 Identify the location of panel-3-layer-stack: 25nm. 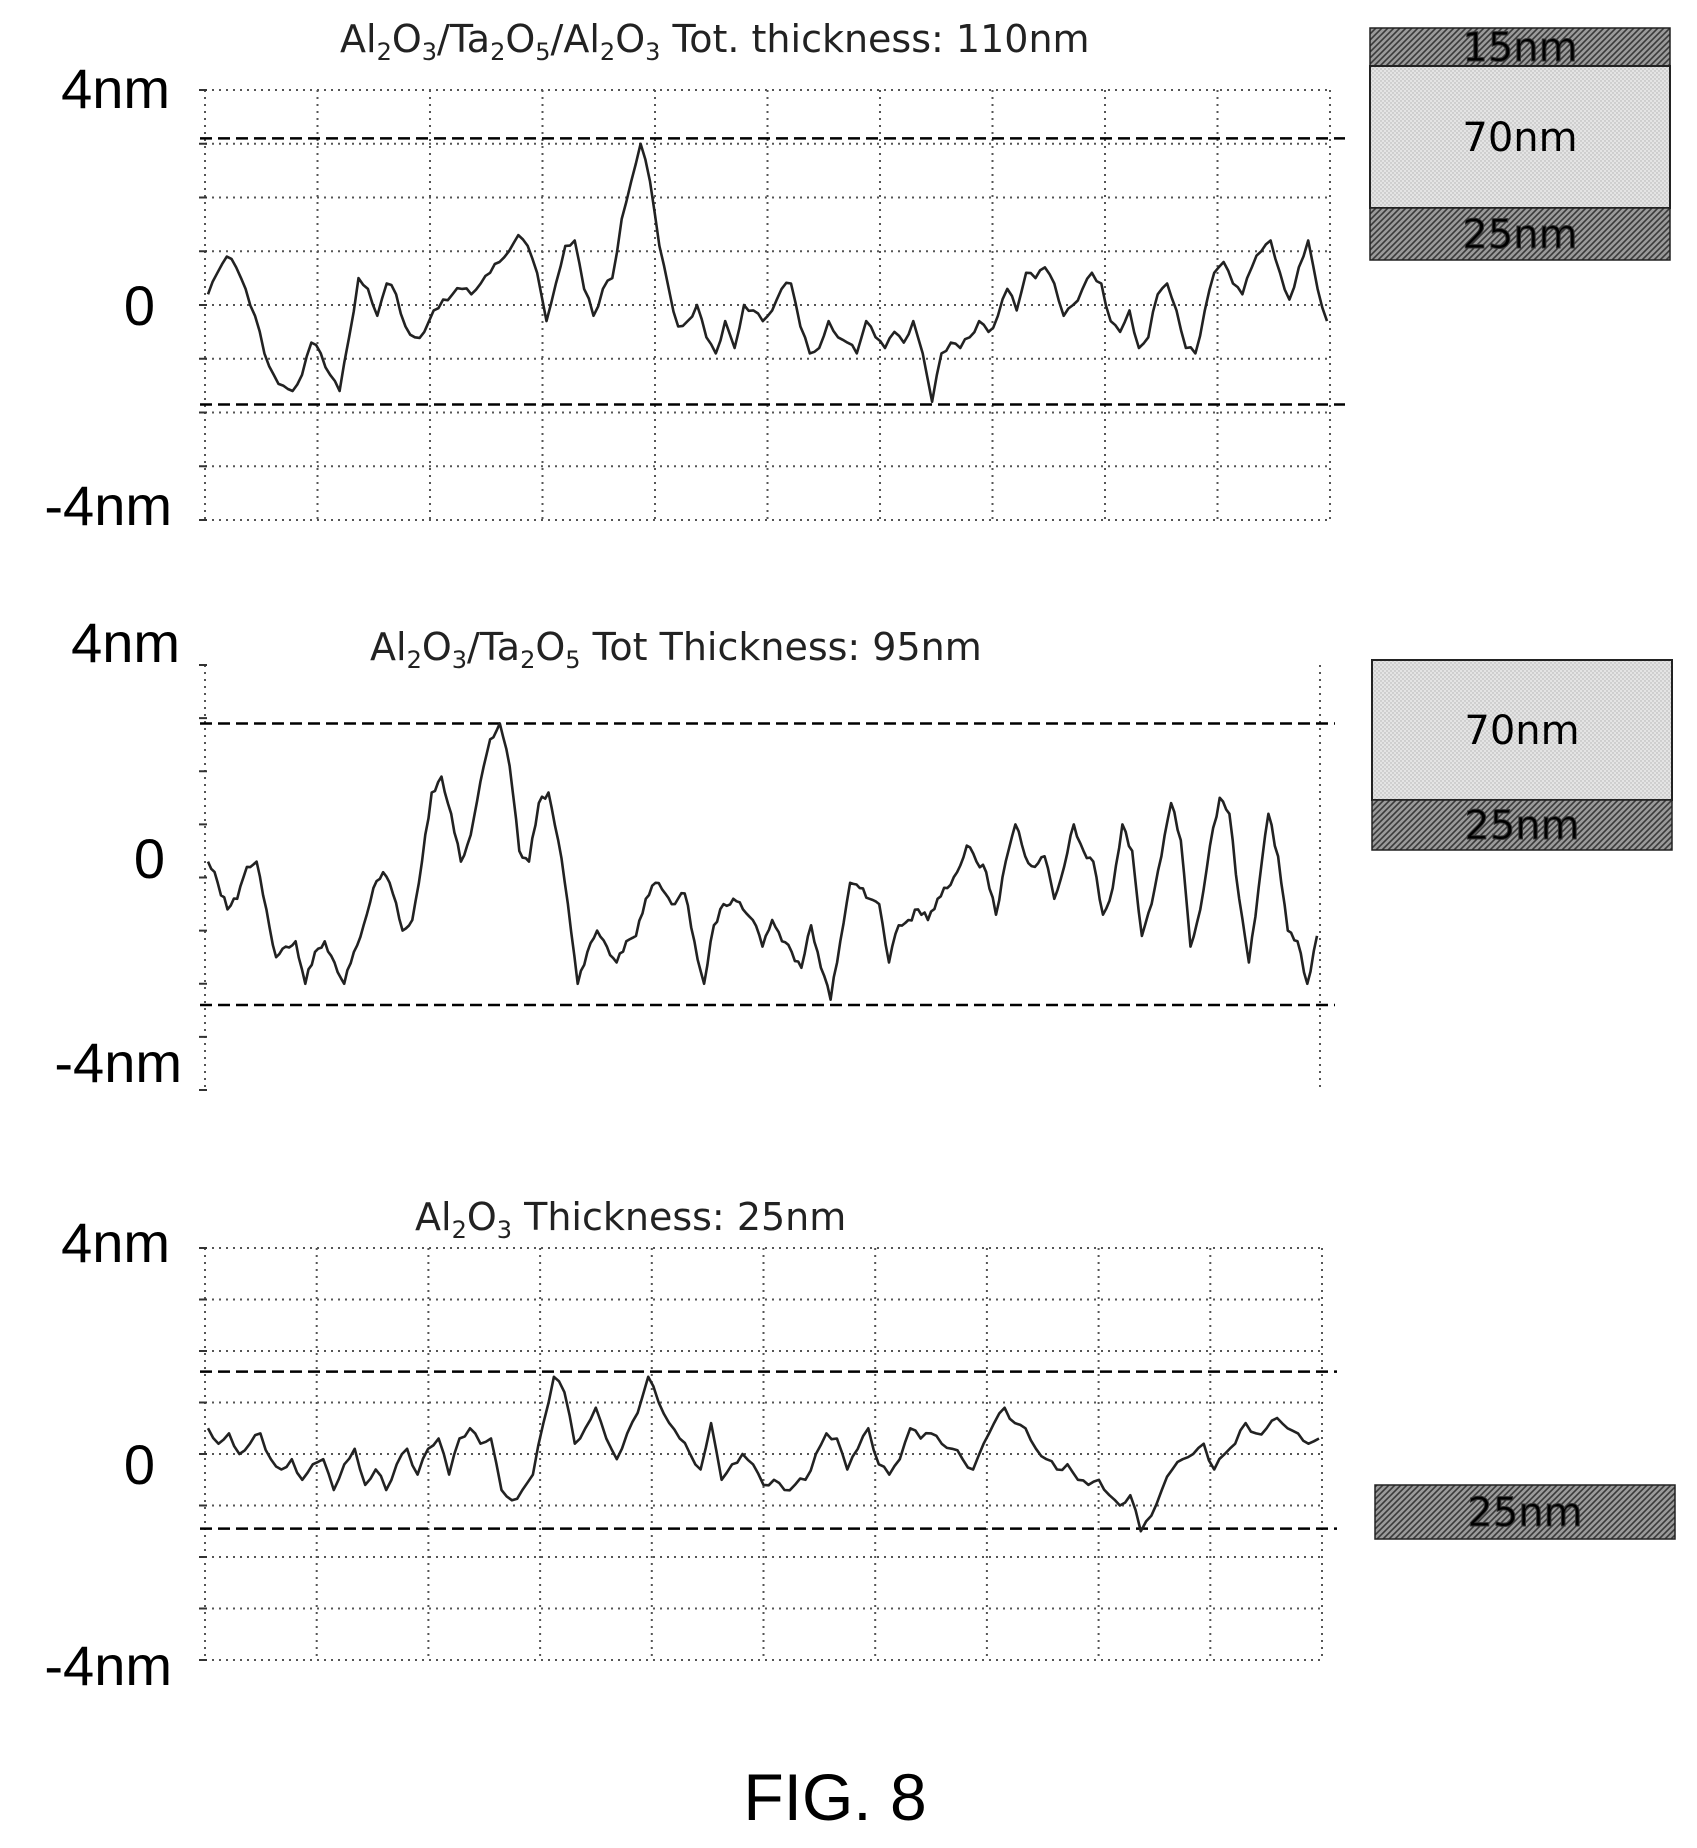
(1525, 1512).